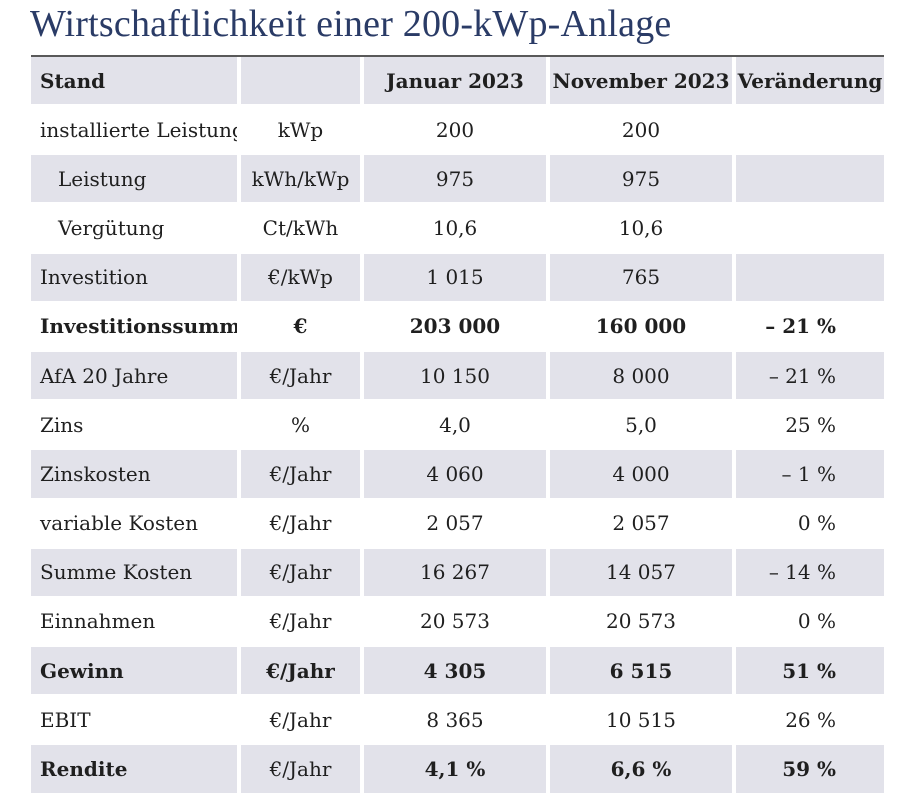  Describe the element at coordinates (136, 179) in the screenshot. I see `row-label: Leistung` at that location.